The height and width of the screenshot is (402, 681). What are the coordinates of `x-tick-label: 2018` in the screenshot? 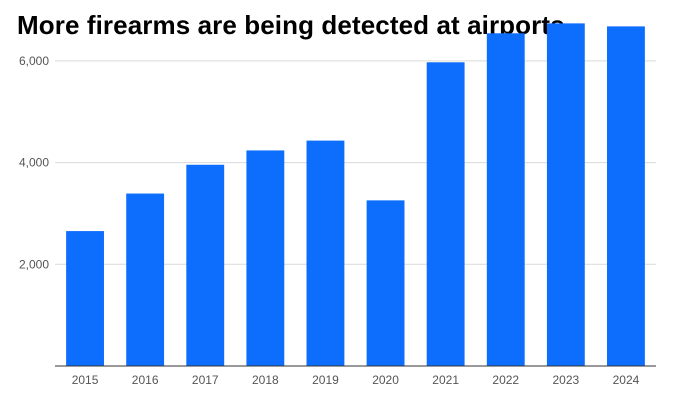 It's located at (265, 380).